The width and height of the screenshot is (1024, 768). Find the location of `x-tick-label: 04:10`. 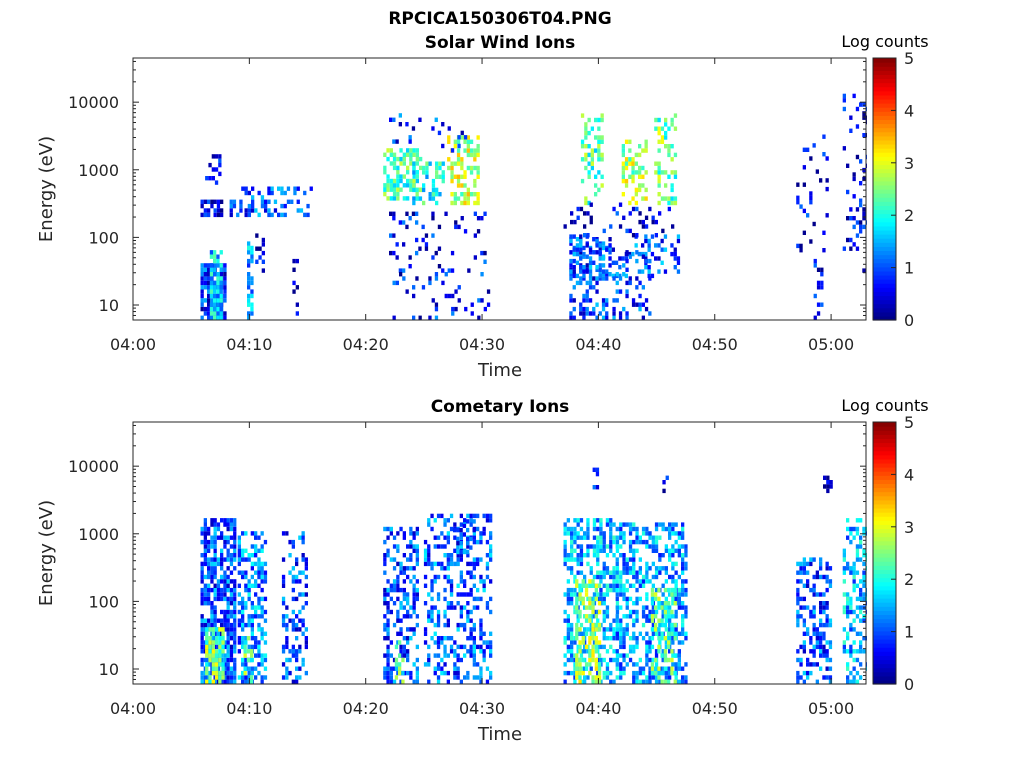

x-tick-label: 04:10 is located at coordinates (249, 708).